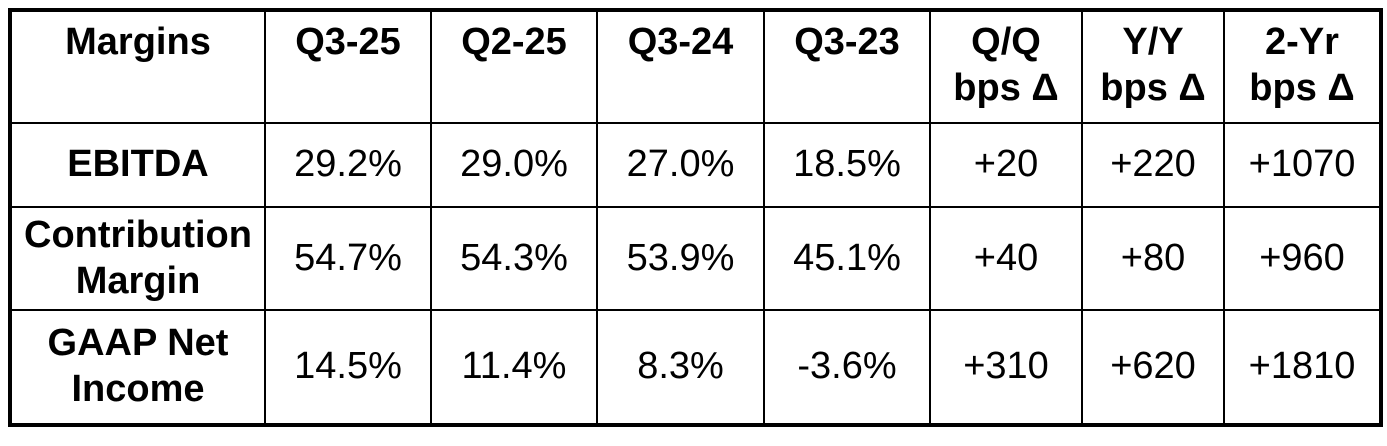 The height and width of the screenshot is (446, 1387). I want to click on cell-contribution-q3-24: 53.9%, so click(680, 258).